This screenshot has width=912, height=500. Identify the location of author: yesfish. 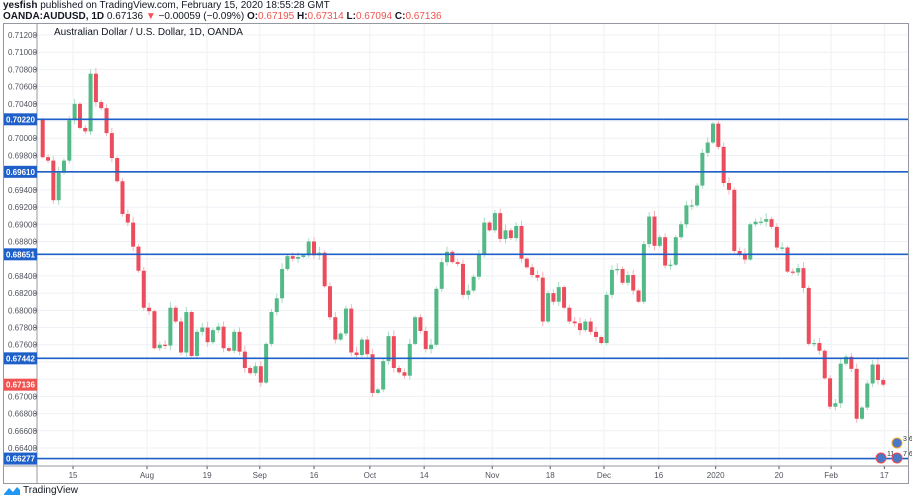
(20, 5).